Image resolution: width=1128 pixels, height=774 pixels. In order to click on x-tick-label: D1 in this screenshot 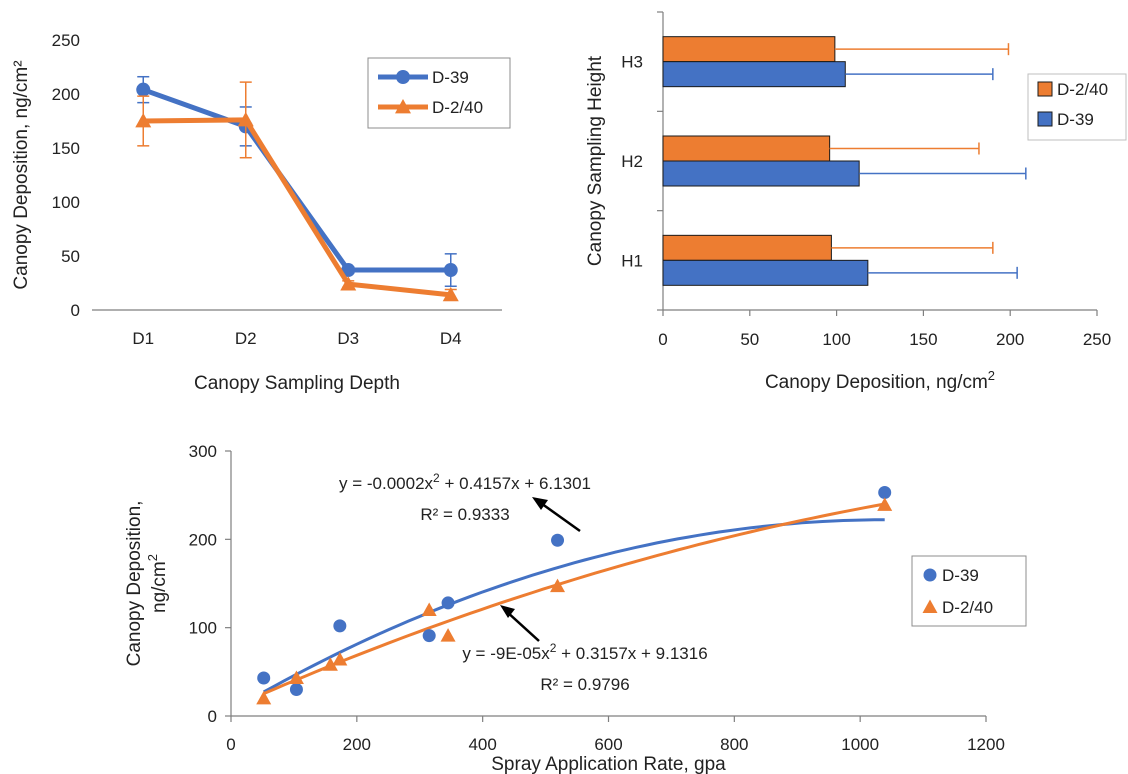, I will do `click(143, 338)`.